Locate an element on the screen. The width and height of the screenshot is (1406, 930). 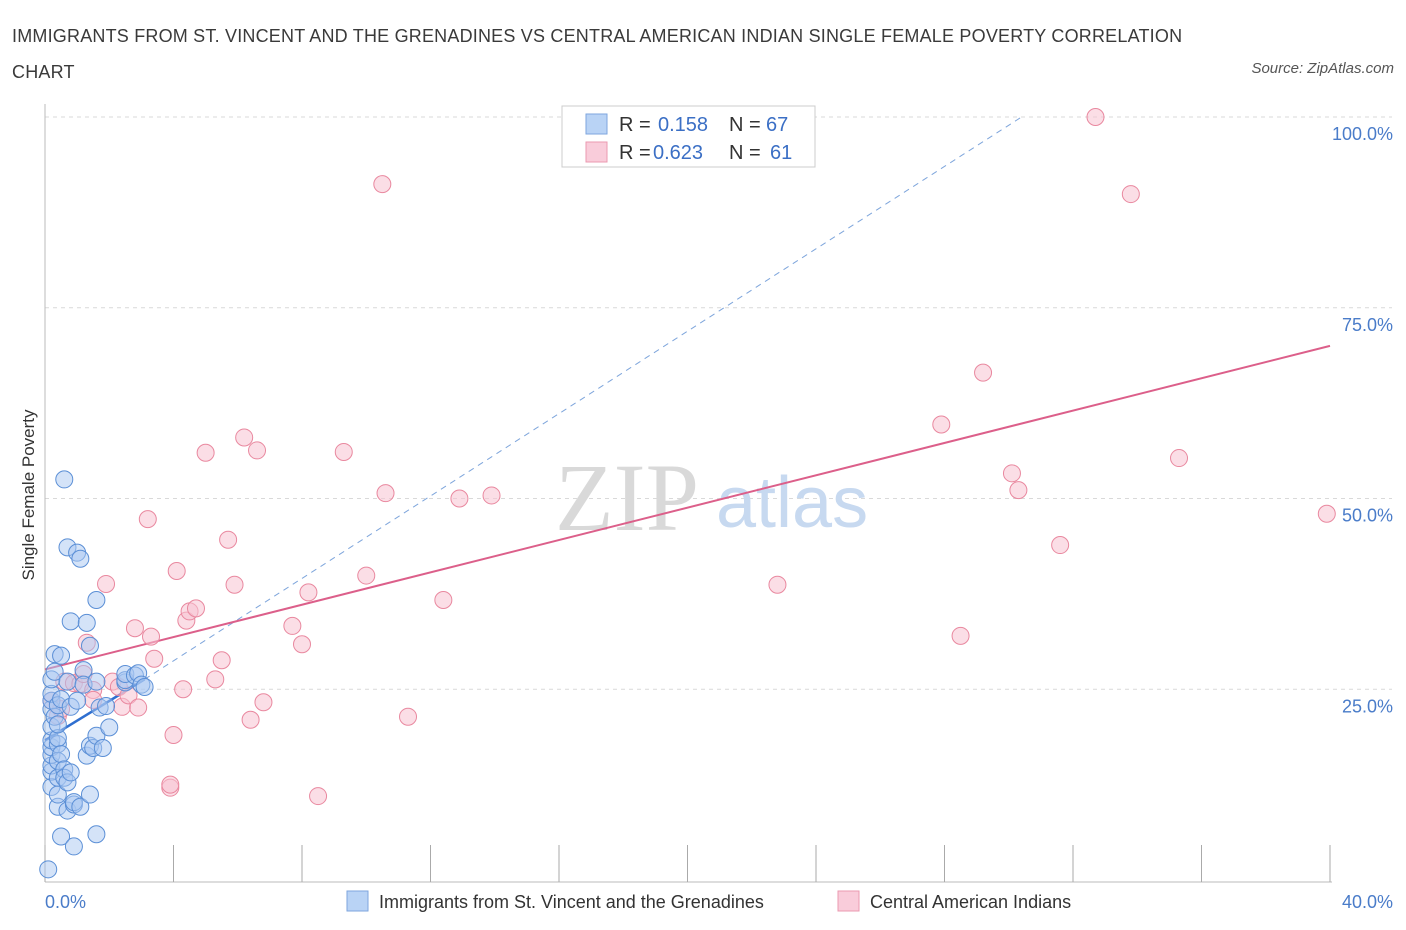
legend-r-value-blue: 0.158 is located at coordinates (683, 125).